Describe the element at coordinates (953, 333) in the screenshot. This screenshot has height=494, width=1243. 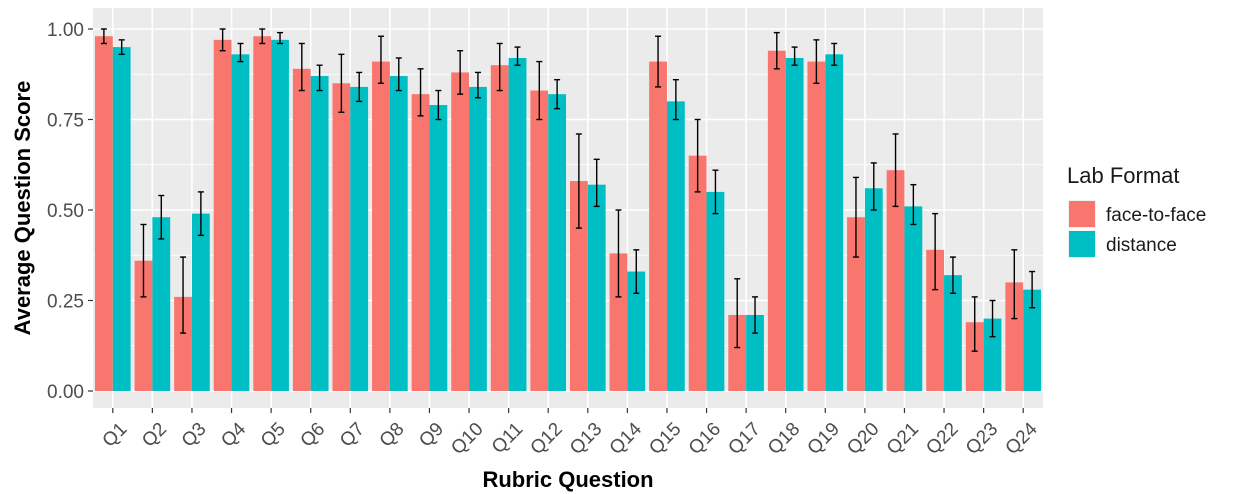
I see `bar-distance-Q22` at that location.